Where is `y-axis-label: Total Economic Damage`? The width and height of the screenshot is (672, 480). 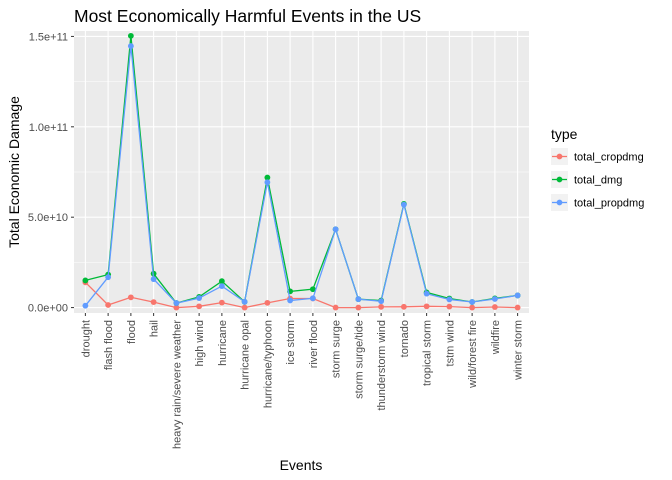 y-axis-label: Total Economic Damage is located at coordinates (14, 172).